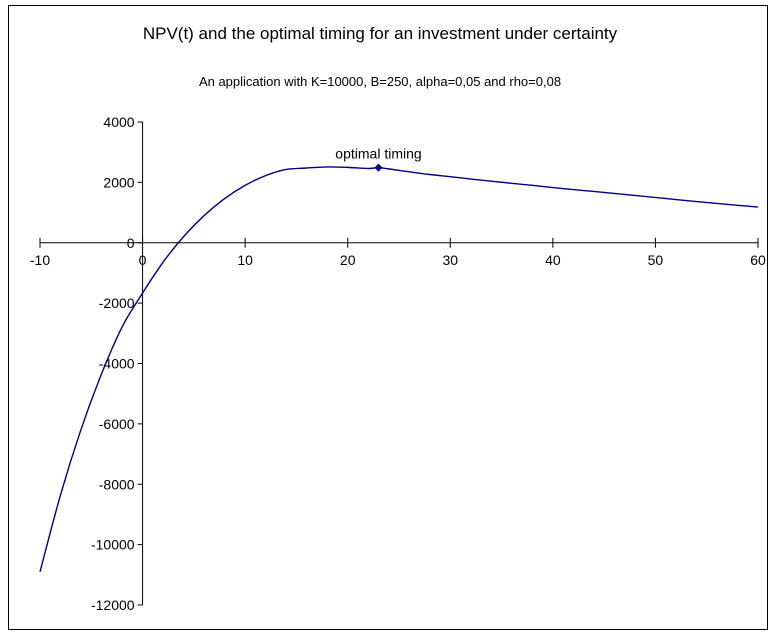  What do you see at coordinates (118, 122) in the screenshot?
I see `y-tick-label: 4000` at bounding box center [118, 122].